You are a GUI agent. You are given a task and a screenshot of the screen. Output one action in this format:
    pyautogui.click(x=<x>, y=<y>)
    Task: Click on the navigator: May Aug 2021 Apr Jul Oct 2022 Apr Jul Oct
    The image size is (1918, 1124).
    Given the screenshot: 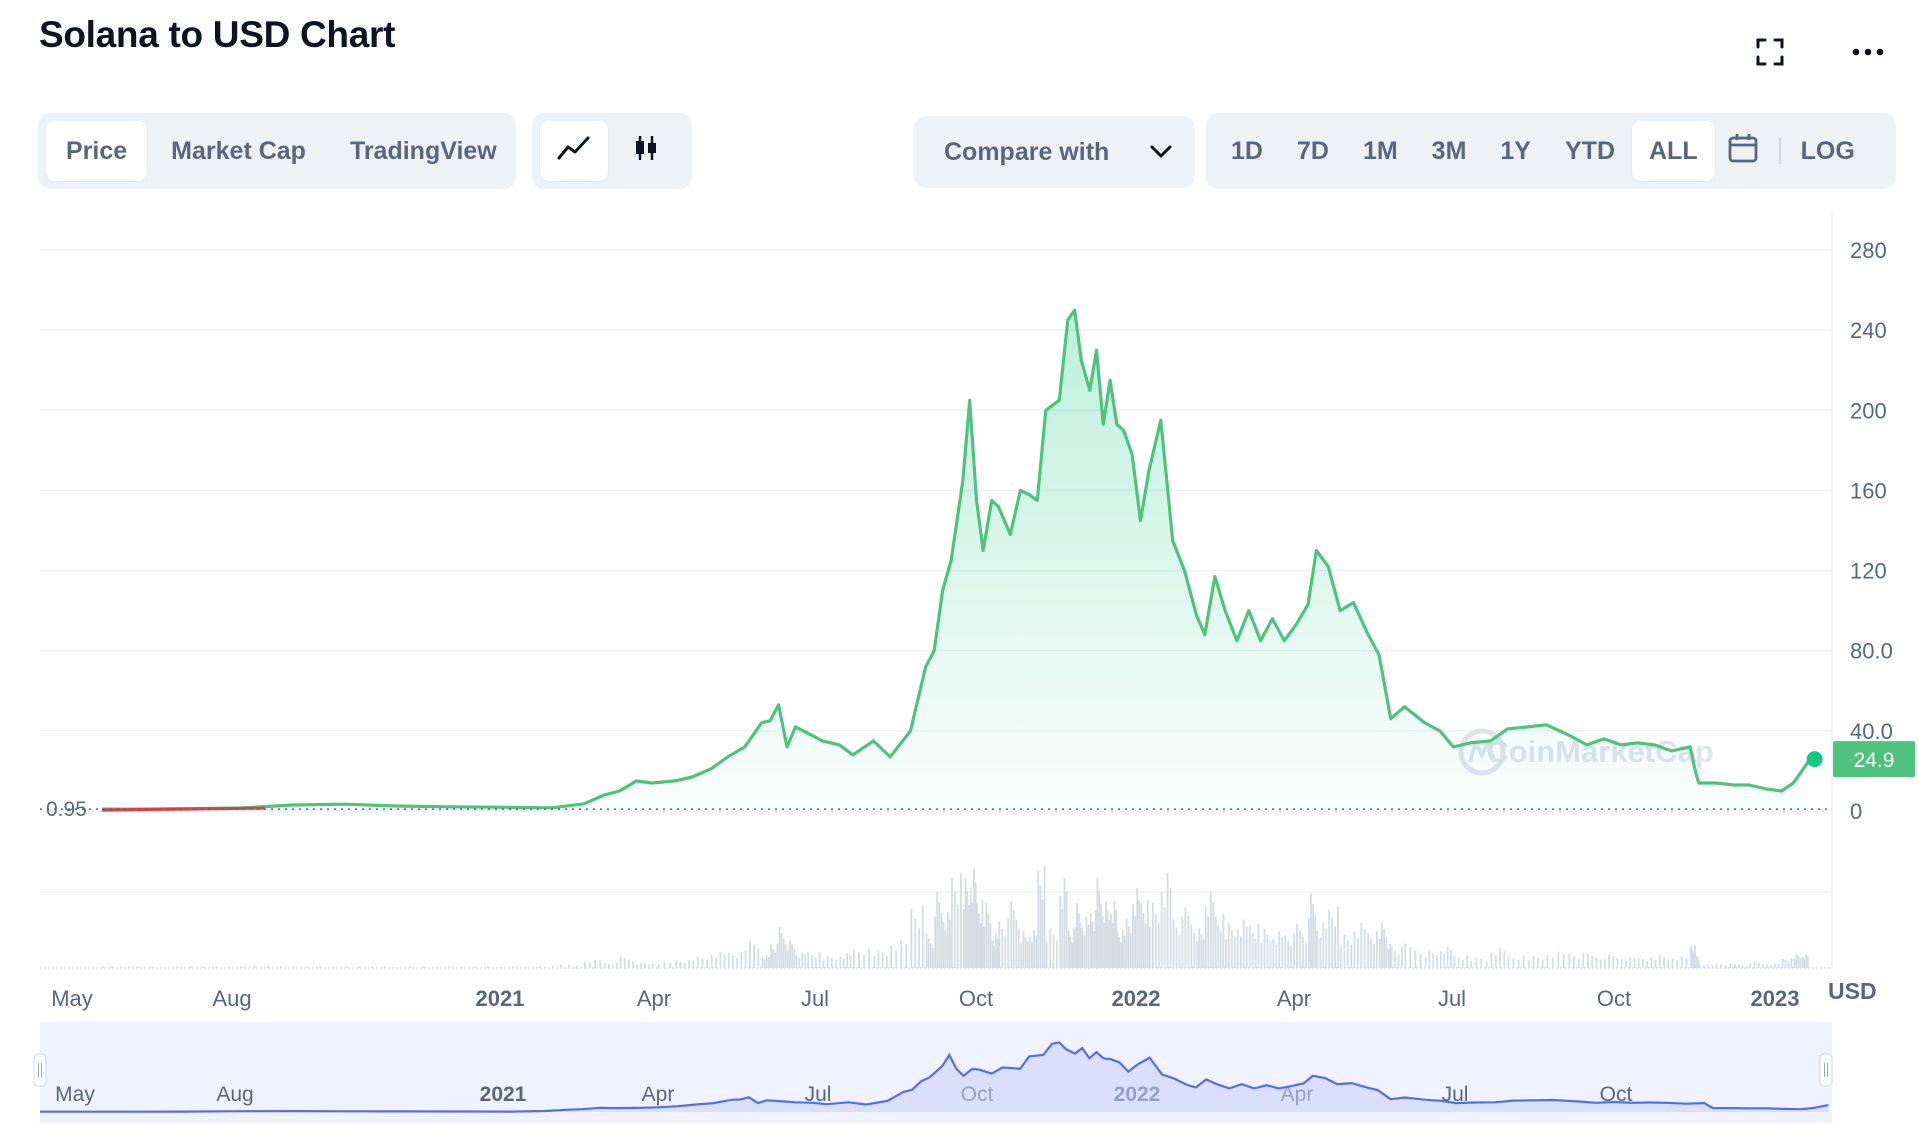 What is the action you would take?
    pyautogui.click(x=933, y=1072)
    